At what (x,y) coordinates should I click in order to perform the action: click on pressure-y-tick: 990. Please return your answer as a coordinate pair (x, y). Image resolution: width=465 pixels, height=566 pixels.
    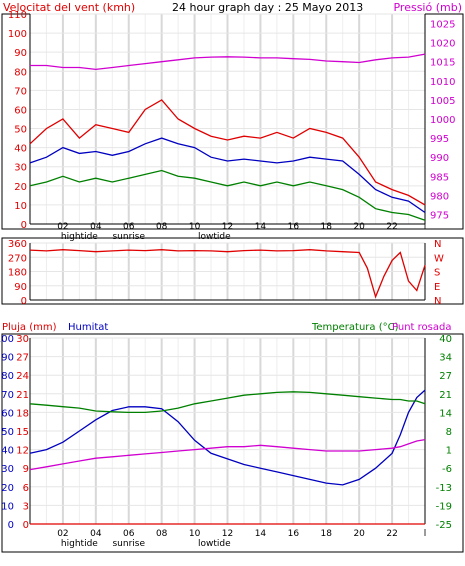
    Looking at the image, I should click on (439, 158).